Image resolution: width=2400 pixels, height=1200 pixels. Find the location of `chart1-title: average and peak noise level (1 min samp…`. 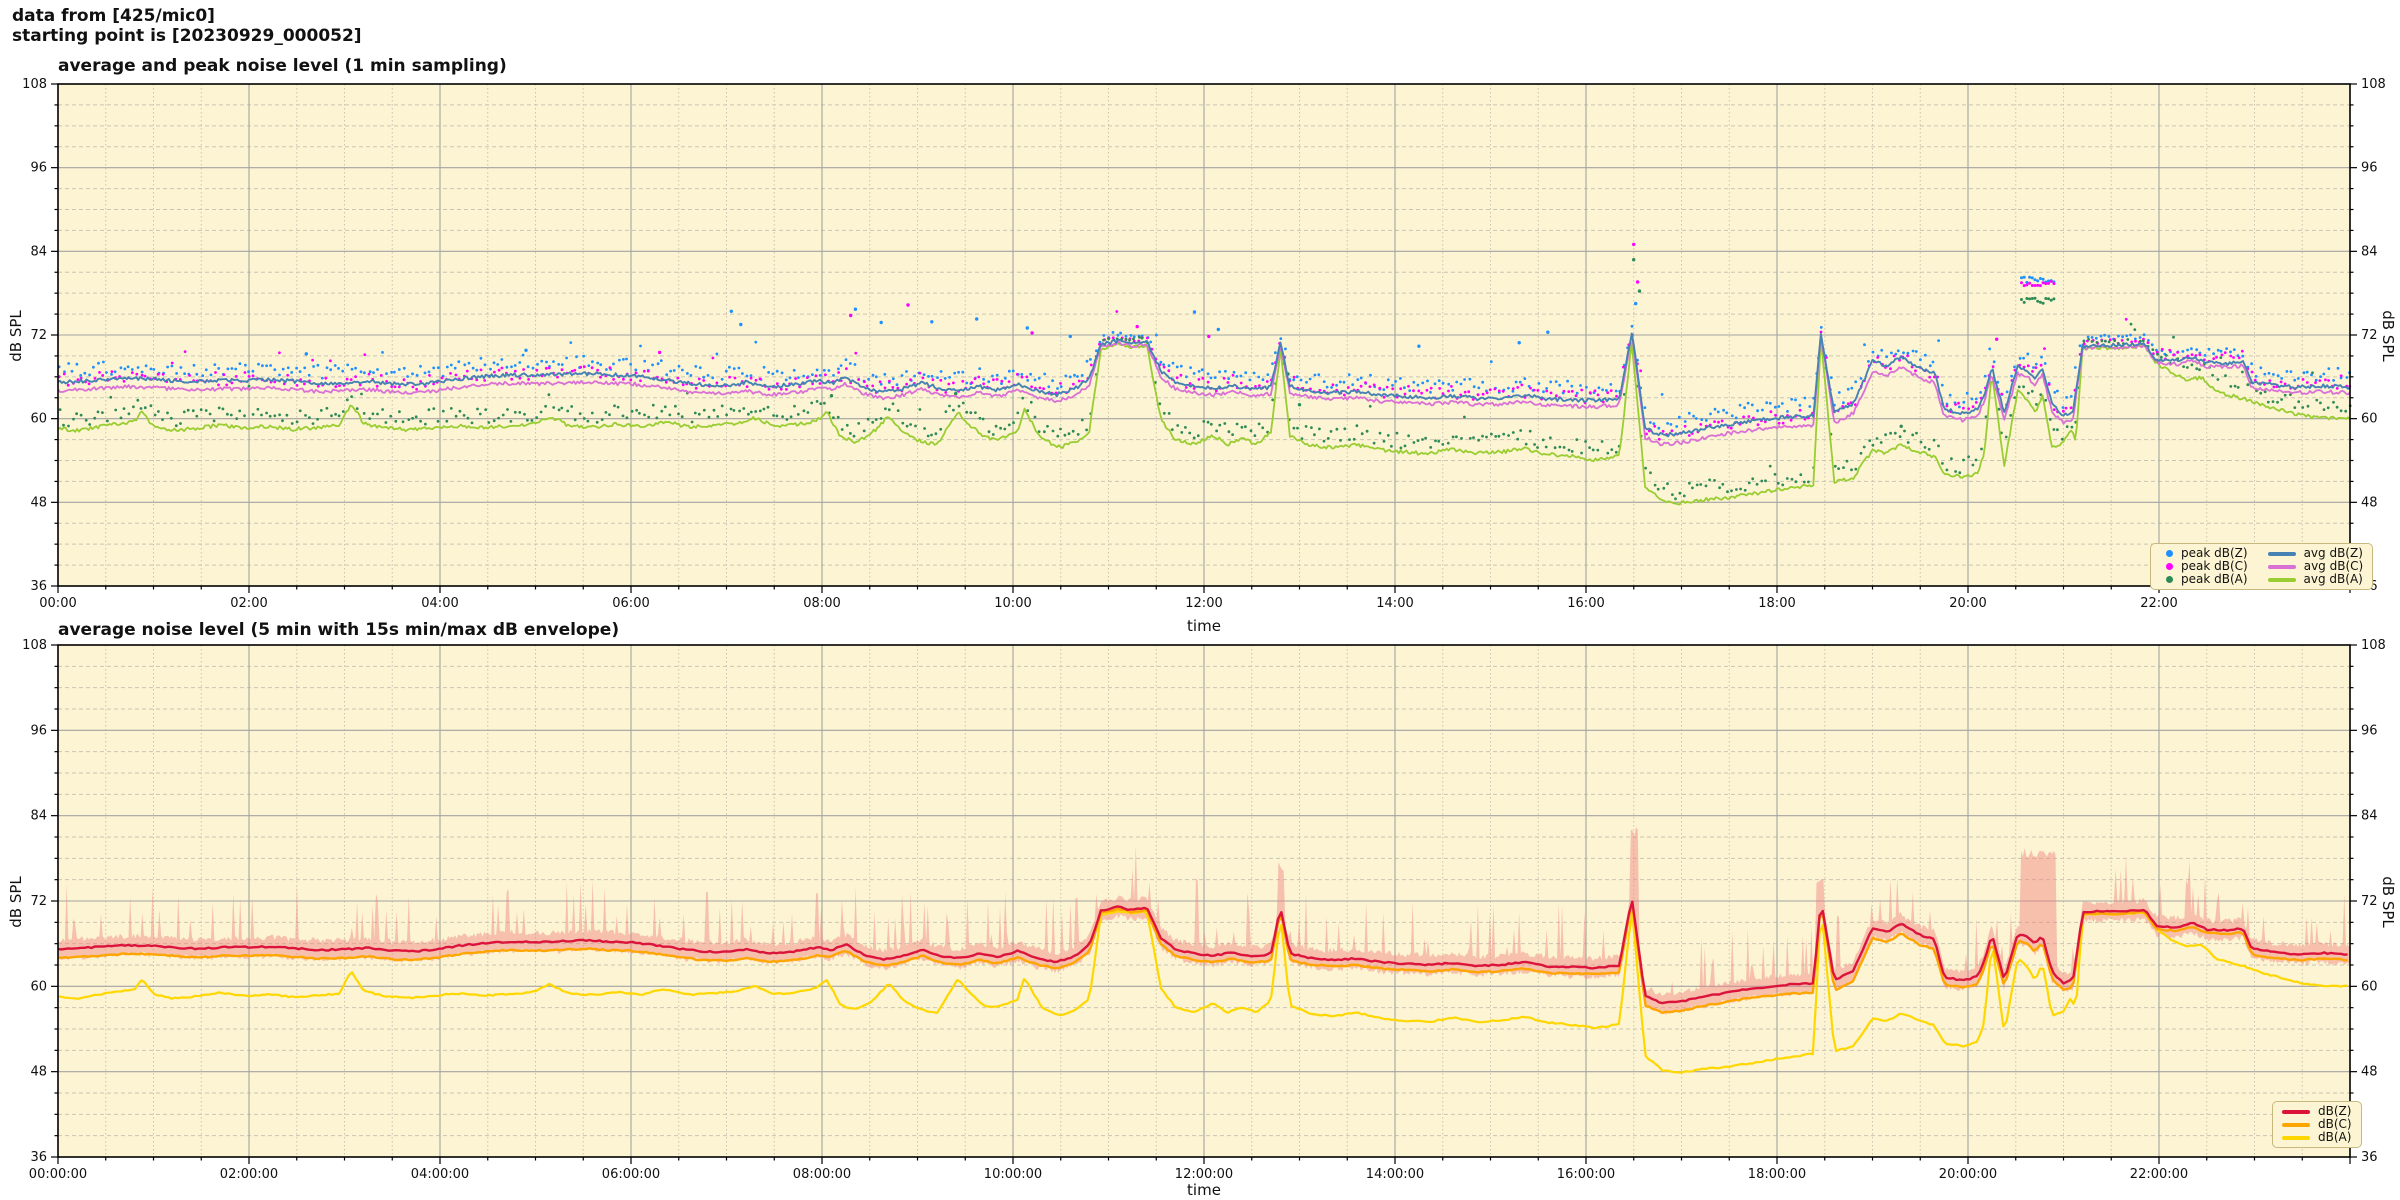

chart1-title: average and peak noise level (1 min samp… is located at coordinates (282, 66).